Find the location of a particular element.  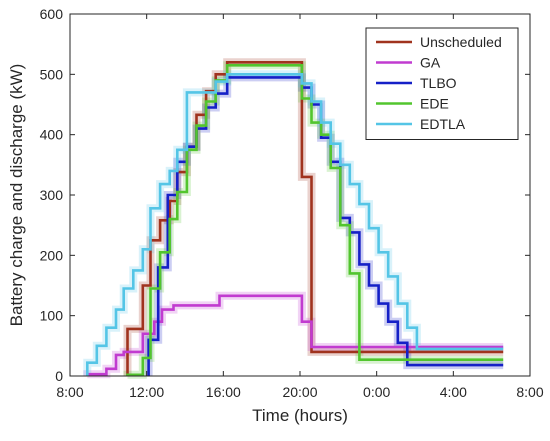

y-tick-label: 400 is located at coordinates (52, 135).